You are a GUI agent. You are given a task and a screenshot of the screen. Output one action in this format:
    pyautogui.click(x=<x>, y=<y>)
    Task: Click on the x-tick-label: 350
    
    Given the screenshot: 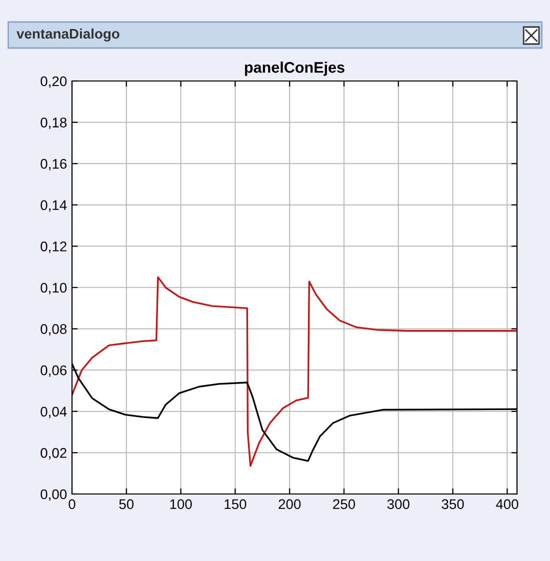 What is the action you would take?
    pyautogui.click(x=453, y=504)
    